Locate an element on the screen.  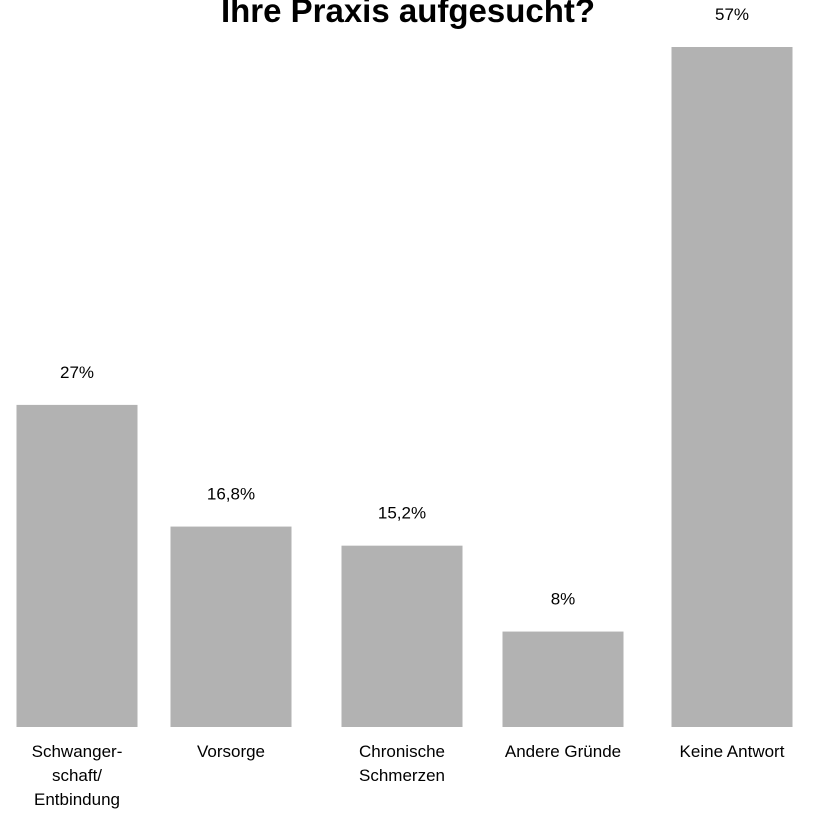
category-label-line: Andere Gründe is located at coordinates (563, 751).